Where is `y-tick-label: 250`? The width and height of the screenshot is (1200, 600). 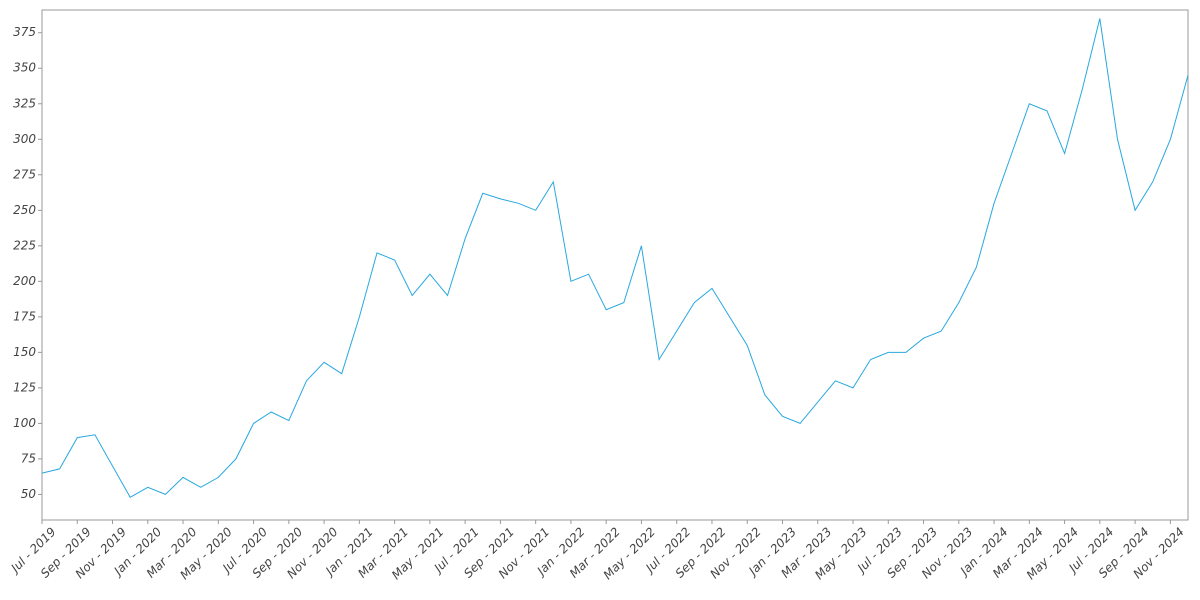
y-tick-label: 250 is located at coordinates (24, 210).